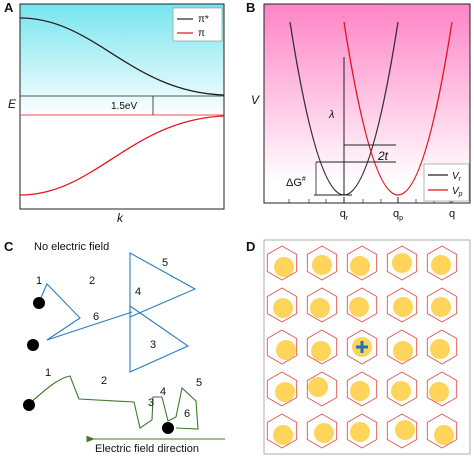  I want to click on bottom-triangle-path, so click(159, 338).